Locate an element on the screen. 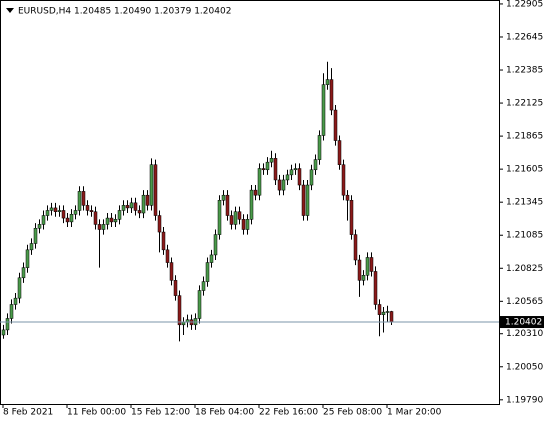 The image size is (547, 424). current-price-box is located at coordinates (522, 322).